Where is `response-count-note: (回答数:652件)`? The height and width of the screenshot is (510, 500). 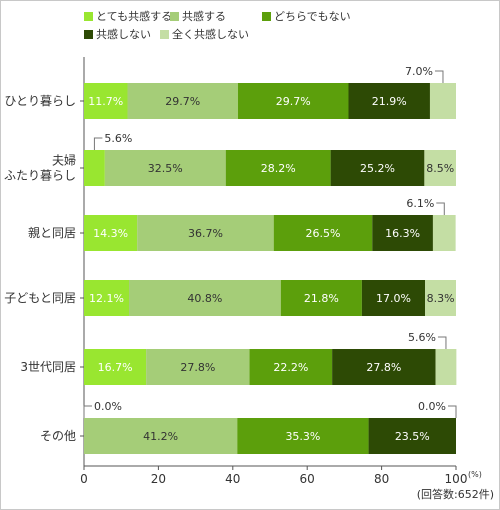 response-count-note: (回答数:652件) is located at coordinates (455, 494).